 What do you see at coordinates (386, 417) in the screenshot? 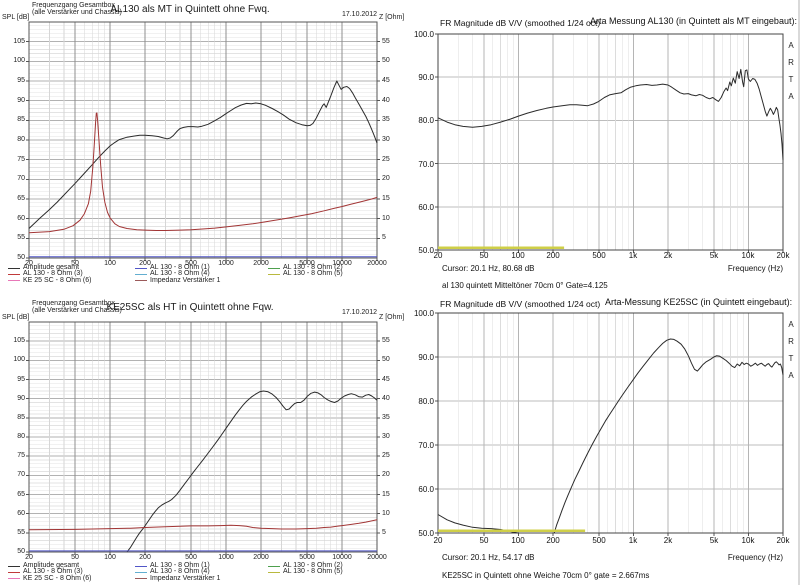
I see `y-tick-label-right: 35` at bounding box center [386, 417].